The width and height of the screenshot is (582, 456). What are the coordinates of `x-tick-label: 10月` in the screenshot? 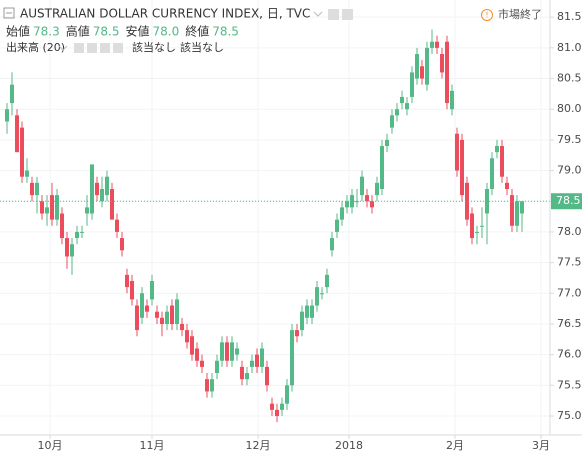 It's located at (50, 445).